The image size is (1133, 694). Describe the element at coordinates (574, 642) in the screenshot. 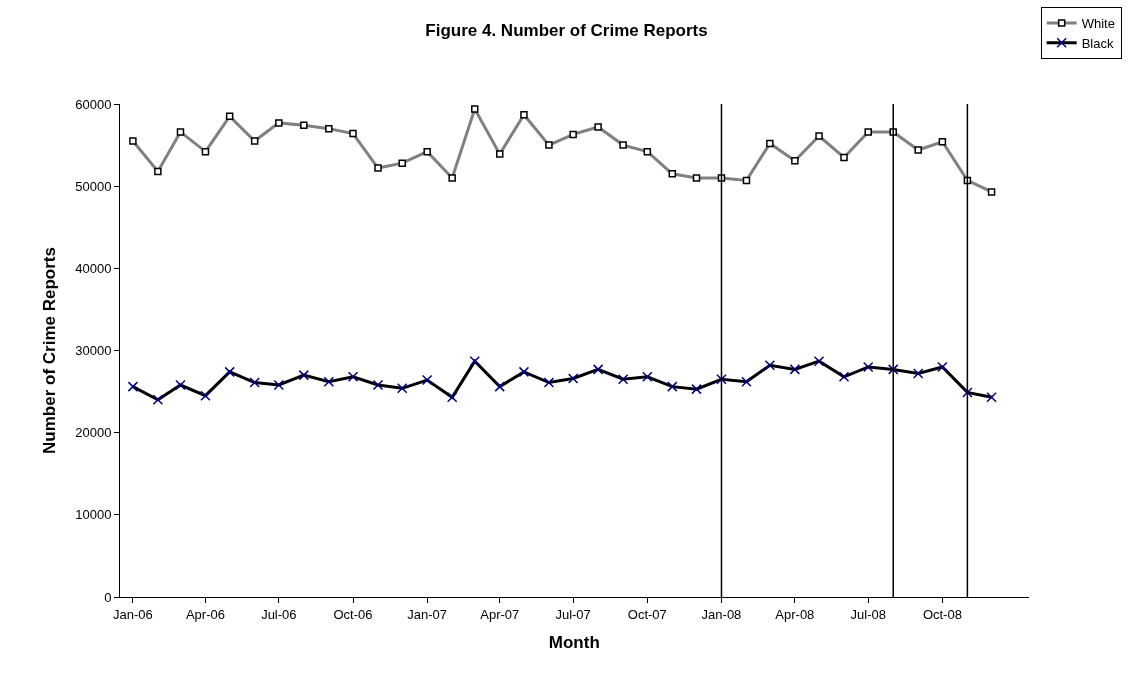

I see `x-axis-title: Month` at that location.